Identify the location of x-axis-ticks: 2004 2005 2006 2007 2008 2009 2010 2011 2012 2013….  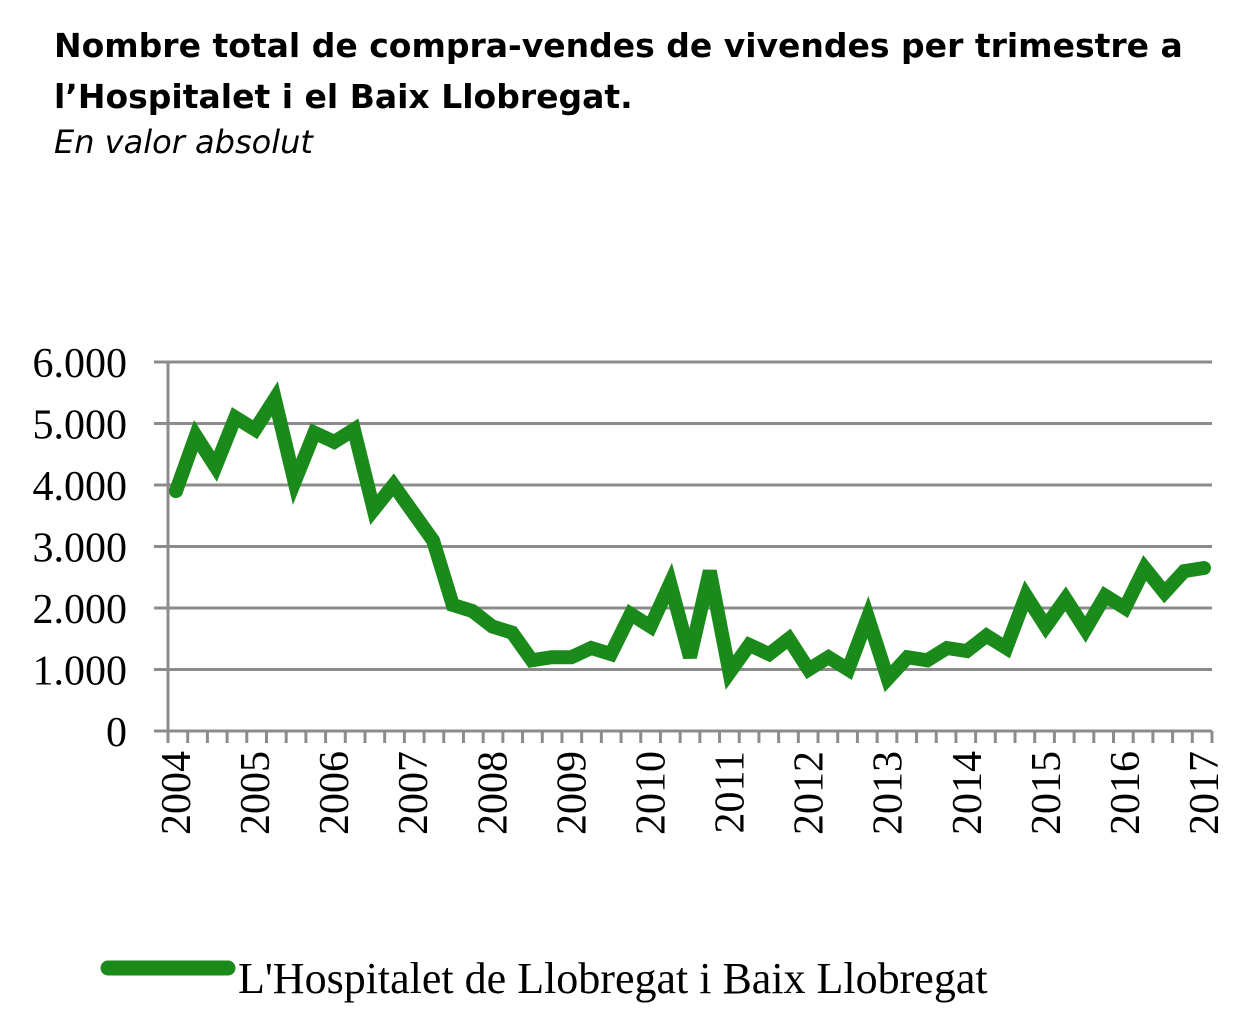
(691, 783).